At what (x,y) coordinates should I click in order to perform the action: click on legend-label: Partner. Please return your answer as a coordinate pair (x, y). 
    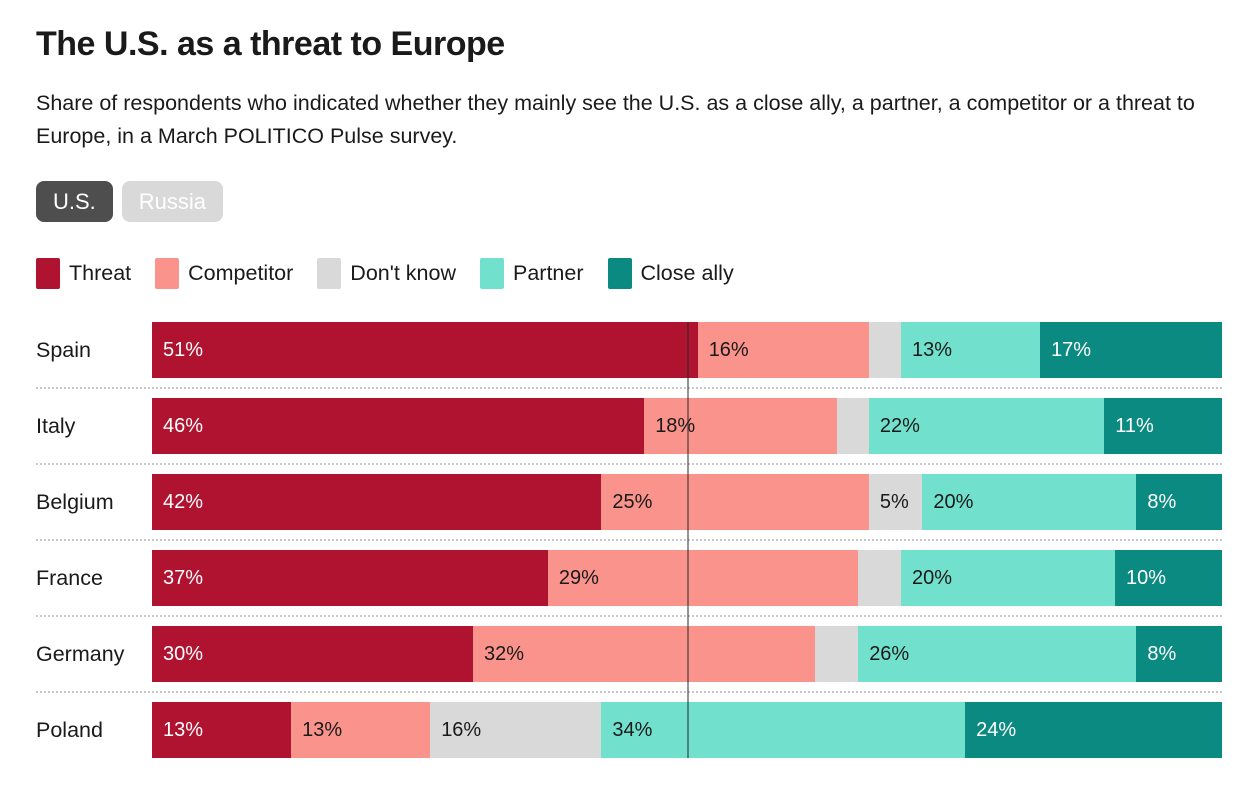
    Looking at the image, I should click on (548, 273).